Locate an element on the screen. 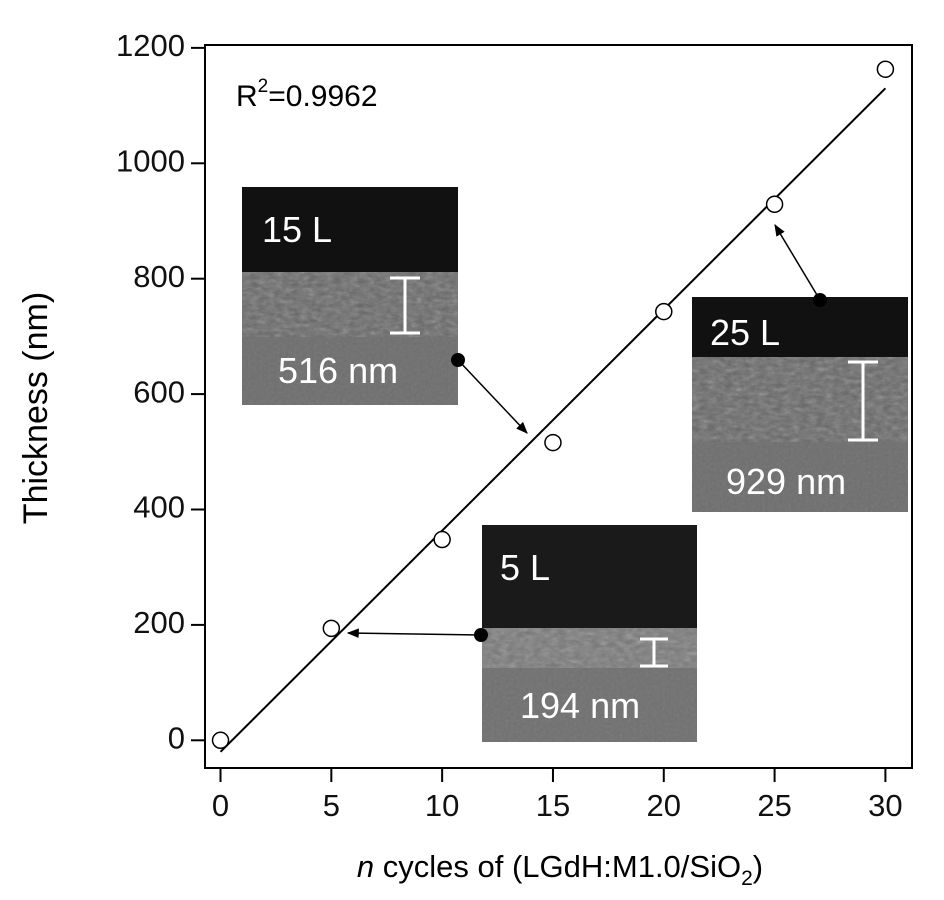 The width and height of the screenshot is (944, 900). y-tick-label: 600 is located at coordinates (159, 391).